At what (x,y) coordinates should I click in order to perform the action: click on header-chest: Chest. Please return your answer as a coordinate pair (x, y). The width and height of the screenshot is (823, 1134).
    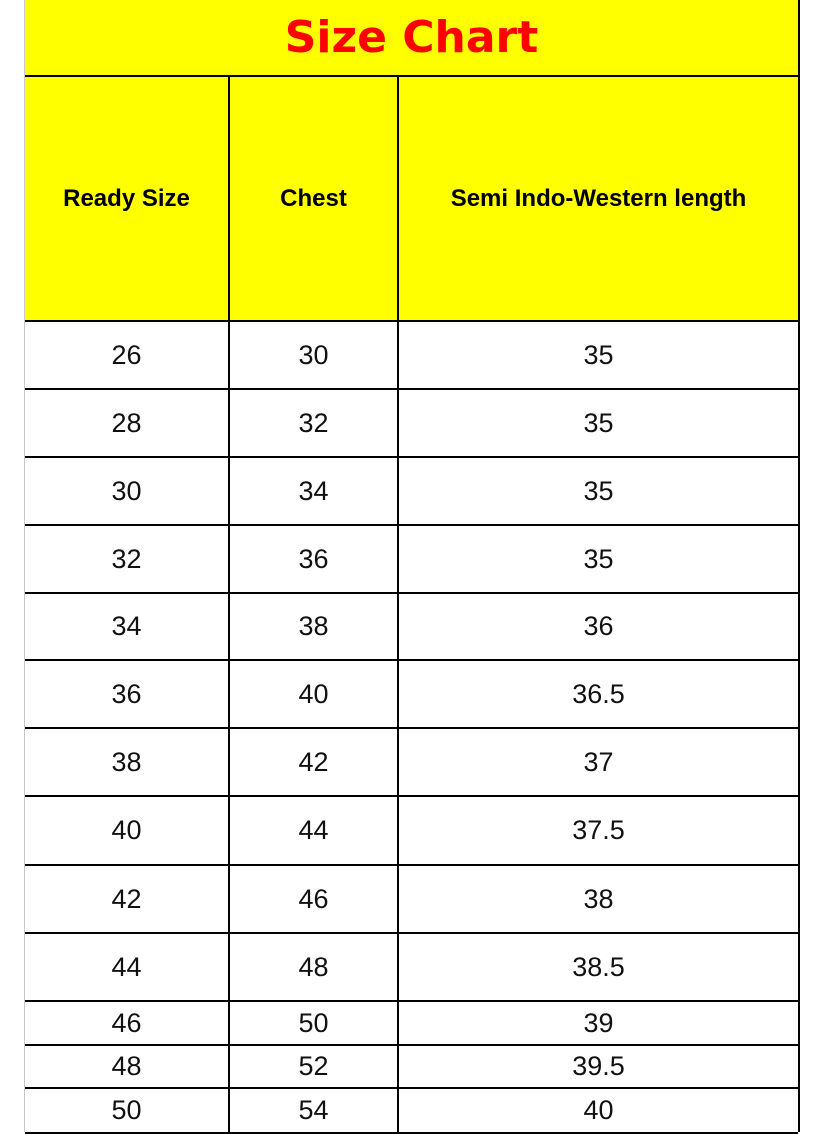
    Looking at the image, I should click on (314, 198).